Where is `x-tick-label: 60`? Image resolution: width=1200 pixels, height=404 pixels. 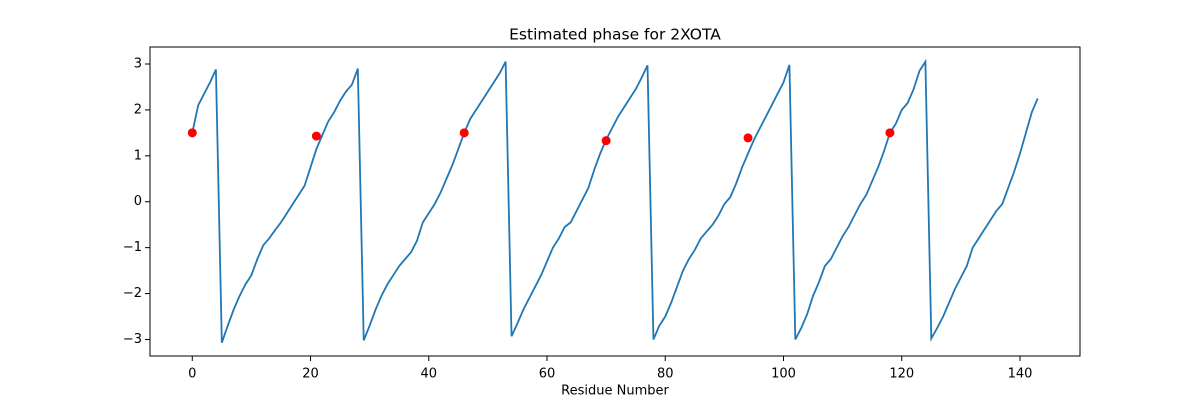
x-tick-label: 60 is located at coordinates (547, 374).